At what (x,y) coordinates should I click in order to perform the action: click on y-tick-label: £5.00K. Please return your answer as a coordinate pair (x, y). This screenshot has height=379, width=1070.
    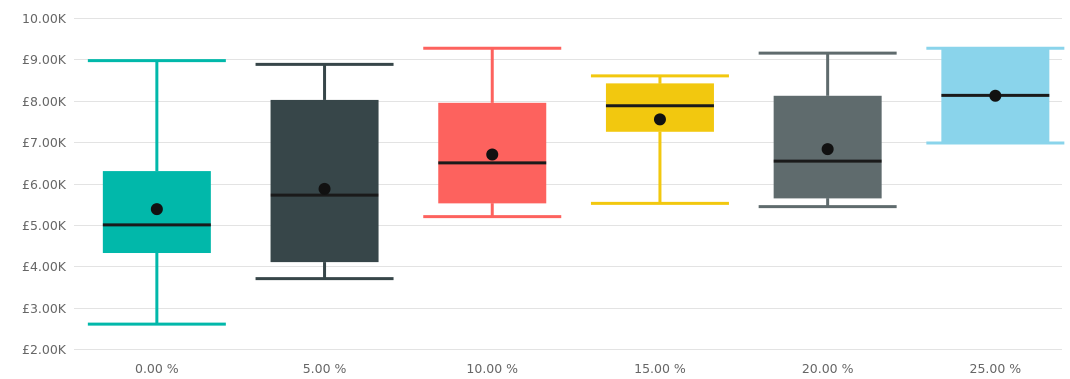
    Looking at the image, I should click on (44, 225).